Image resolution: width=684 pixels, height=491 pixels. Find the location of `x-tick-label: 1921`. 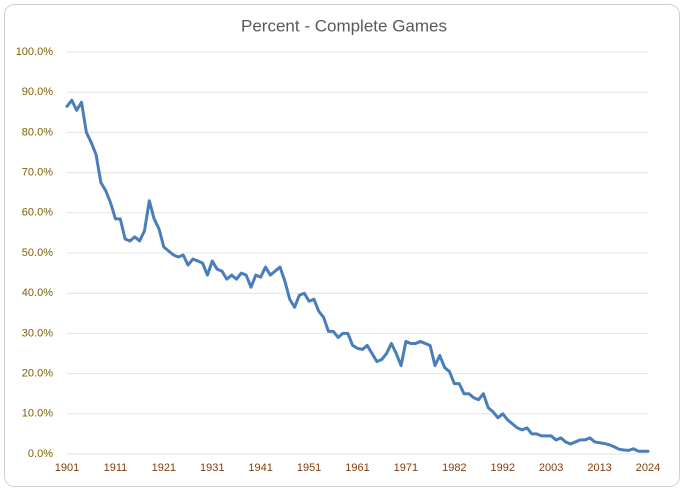

x-tick-label: 1921 is located at coordinates (164, 468).